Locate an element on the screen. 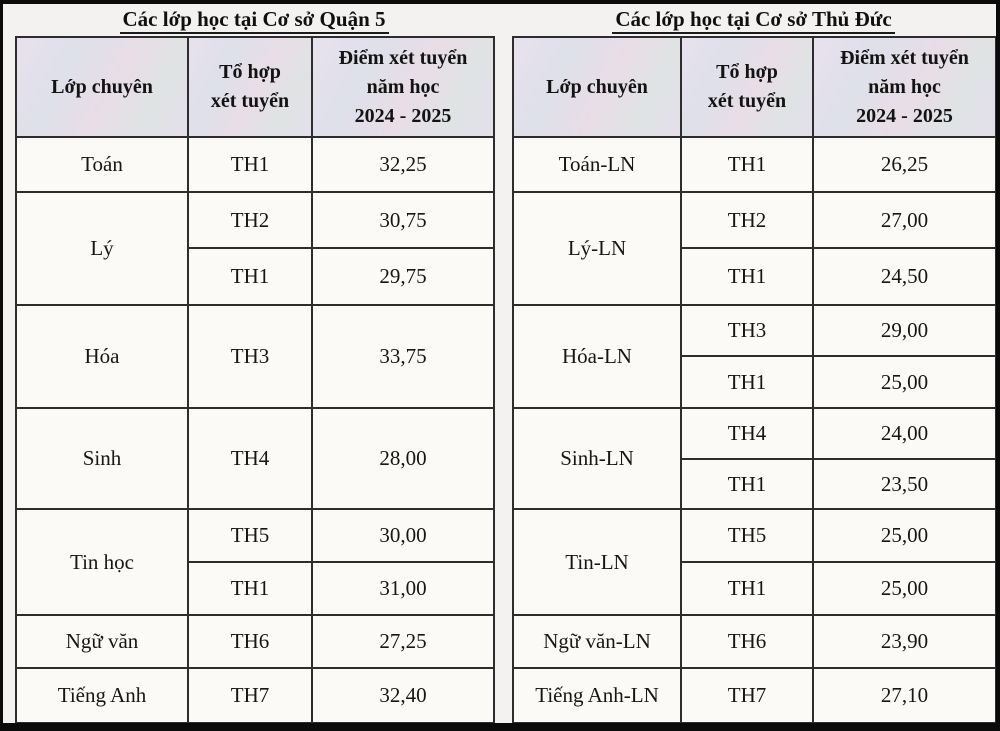 This screenshot has height=731, width=1000. table-row: Toán-LN TH1 26,25 is located at coordinates (754, 164).